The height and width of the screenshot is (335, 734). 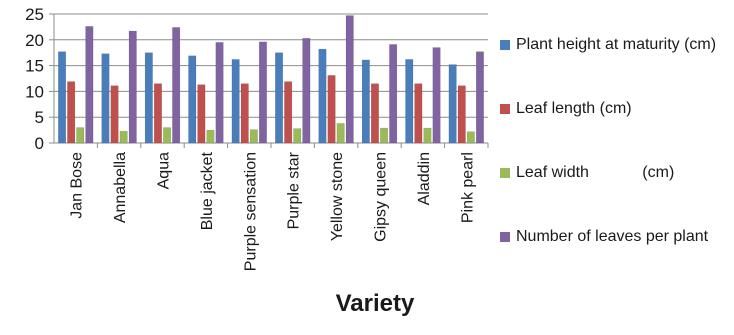 What do you see at coordinates (34, 14) in the screenshot?
I see `y-tick-label: 25` at bounding box center [34, 14].